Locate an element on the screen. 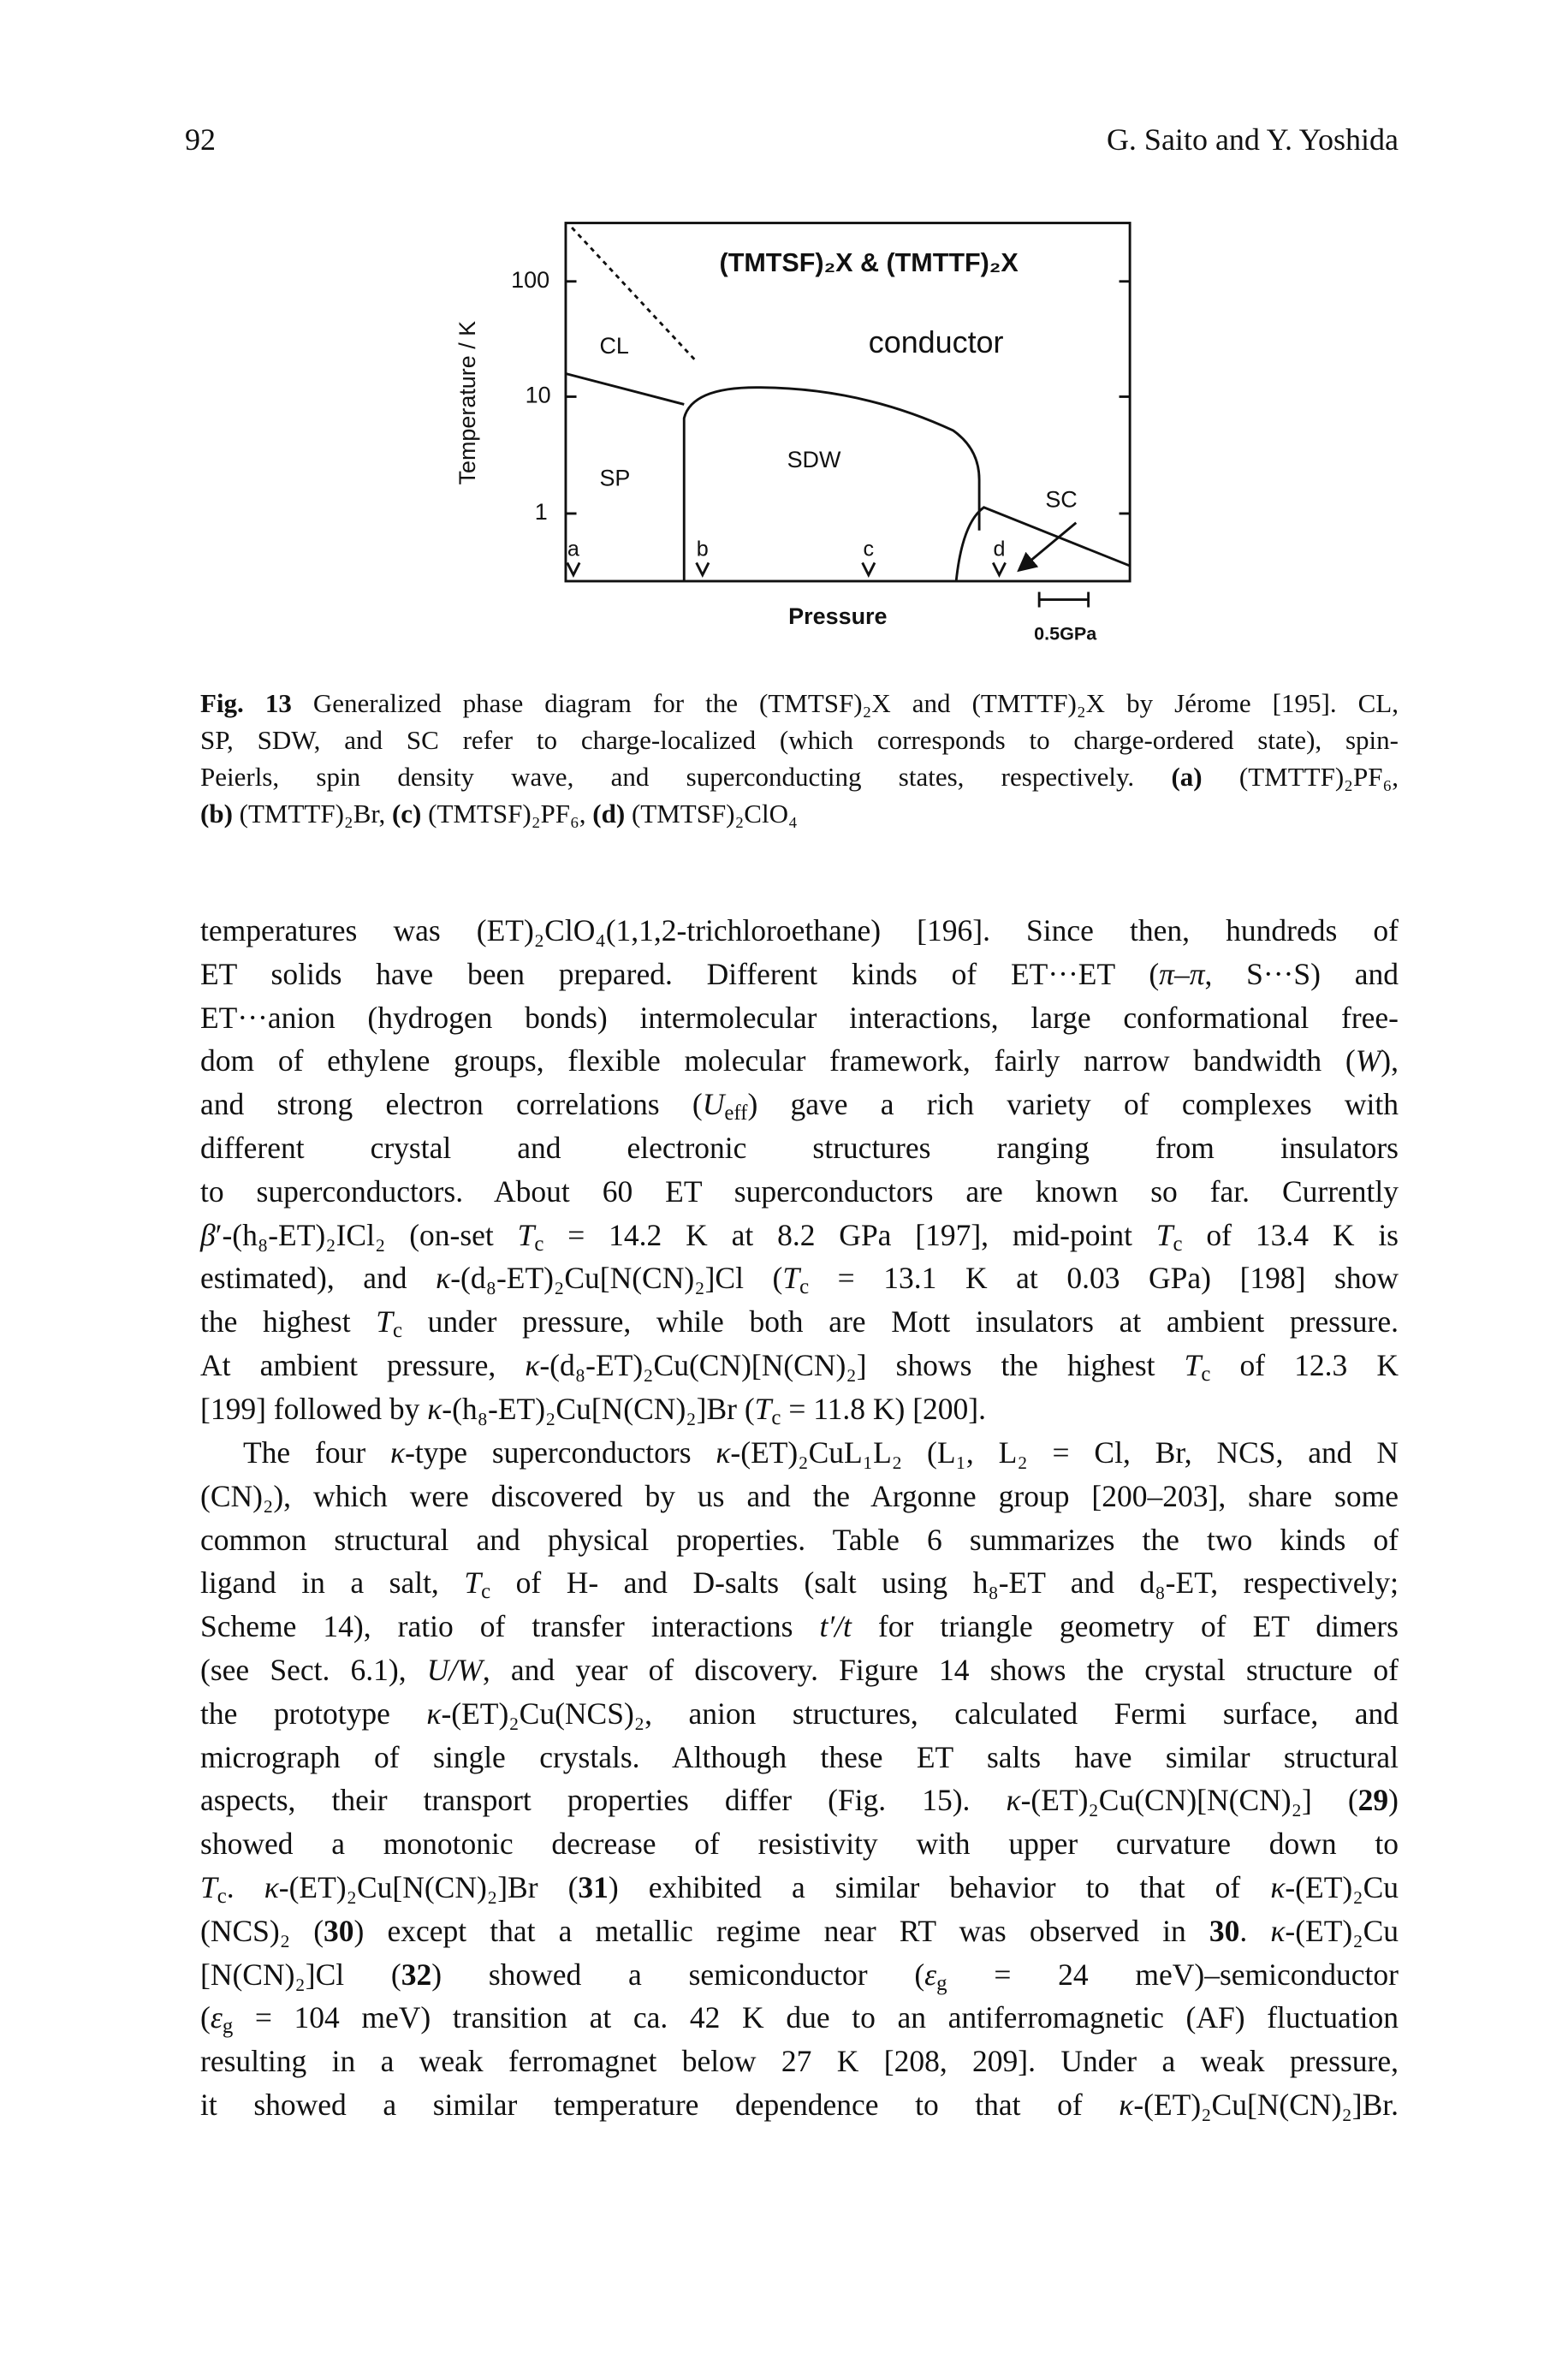 This screenshot has height=2376, width=1568. text-run: of 12.3 K is located at coordinates (1304, 1364).